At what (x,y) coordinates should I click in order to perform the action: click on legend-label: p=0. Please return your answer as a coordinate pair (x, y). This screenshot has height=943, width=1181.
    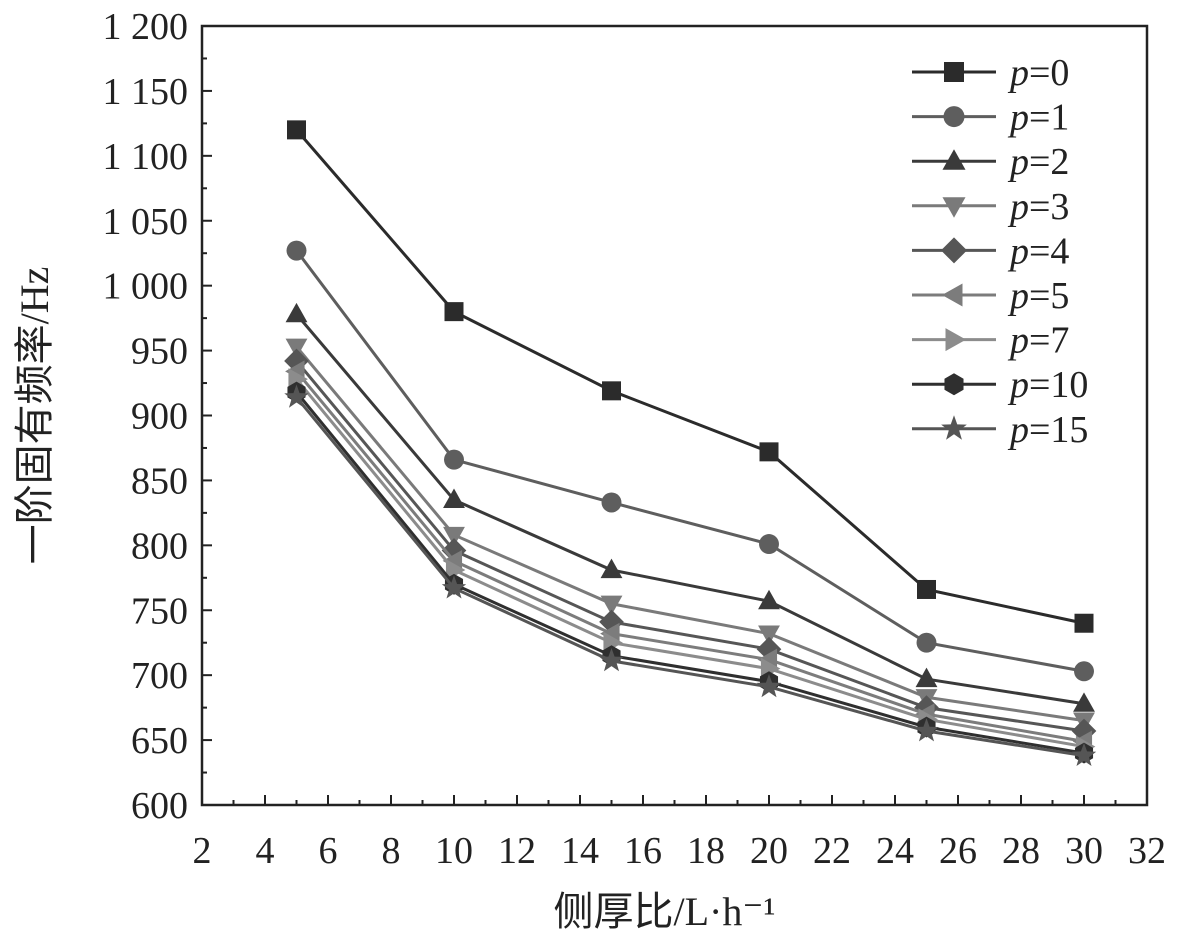
    Looking at the image, I should click on (1038, 73).